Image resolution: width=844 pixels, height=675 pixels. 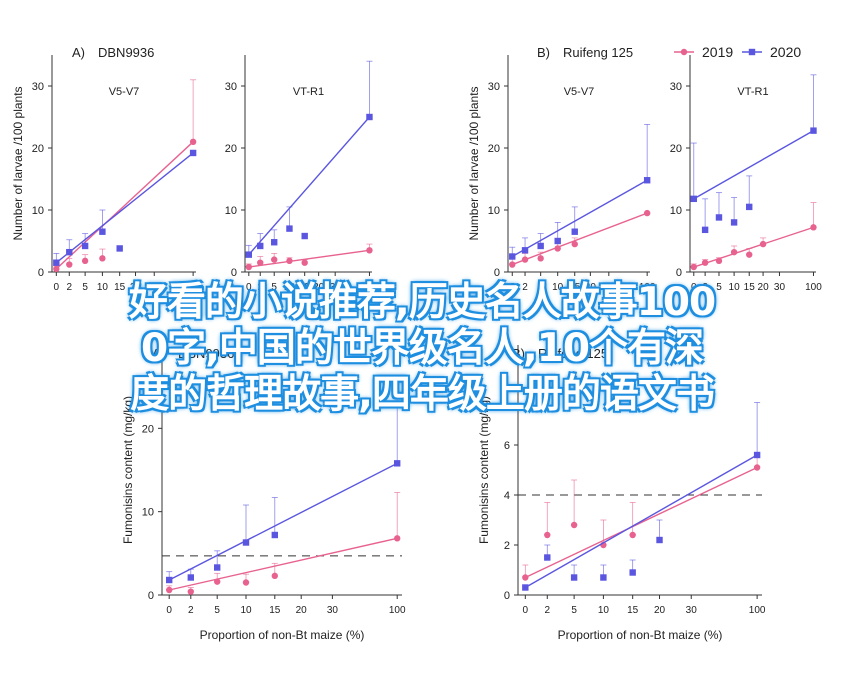 I want to click on legend-2019-marker, so click(x=684, y=52).